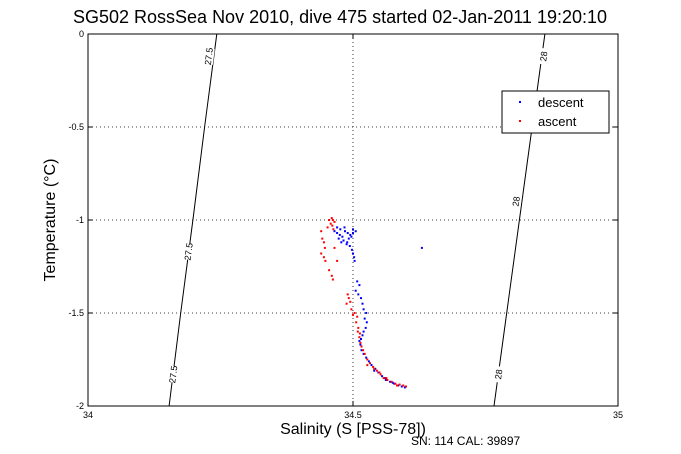 Image resolution: width=681 pixels, height=454 pixels. What do you see at coordinates (371, 303) in the screenshot?
I see `data-points` at bounding box center [371, 303].